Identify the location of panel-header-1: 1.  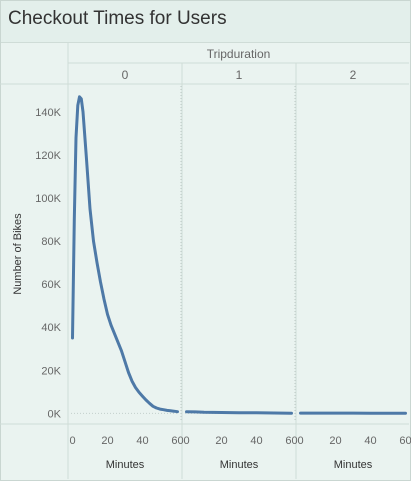
(239, 75).